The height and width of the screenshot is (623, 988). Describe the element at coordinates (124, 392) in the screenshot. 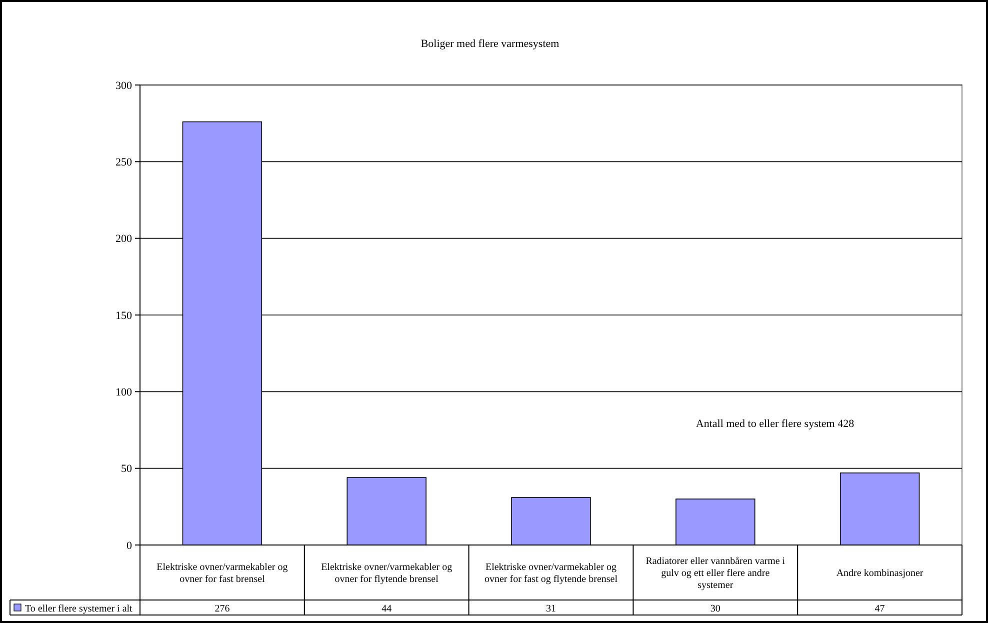

I see `y-tick-label: 100` at that location.